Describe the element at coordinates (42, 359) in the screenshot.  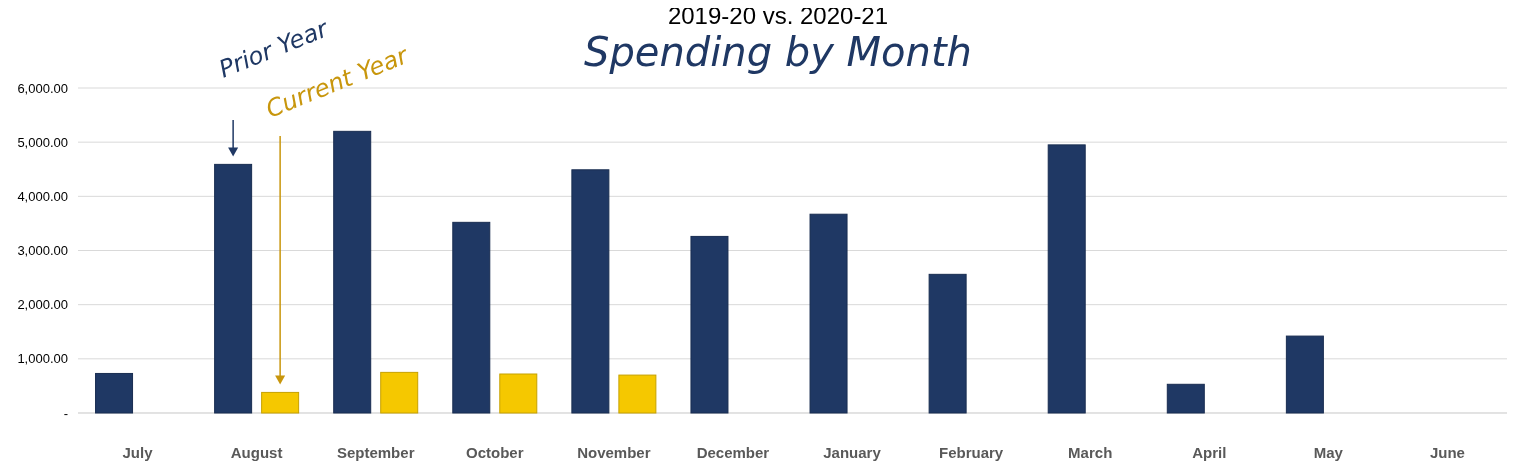
I see `y-tick-label: 1,000.00` at that location.